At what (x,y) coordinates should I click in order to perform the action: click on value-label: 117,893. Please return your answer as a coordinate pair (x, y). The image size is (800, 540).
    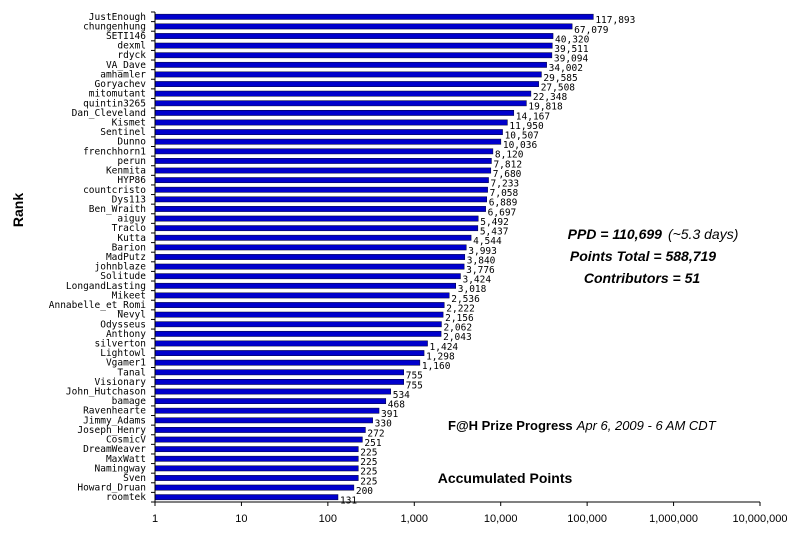
    Looking at the image, I should click on (615, 20).